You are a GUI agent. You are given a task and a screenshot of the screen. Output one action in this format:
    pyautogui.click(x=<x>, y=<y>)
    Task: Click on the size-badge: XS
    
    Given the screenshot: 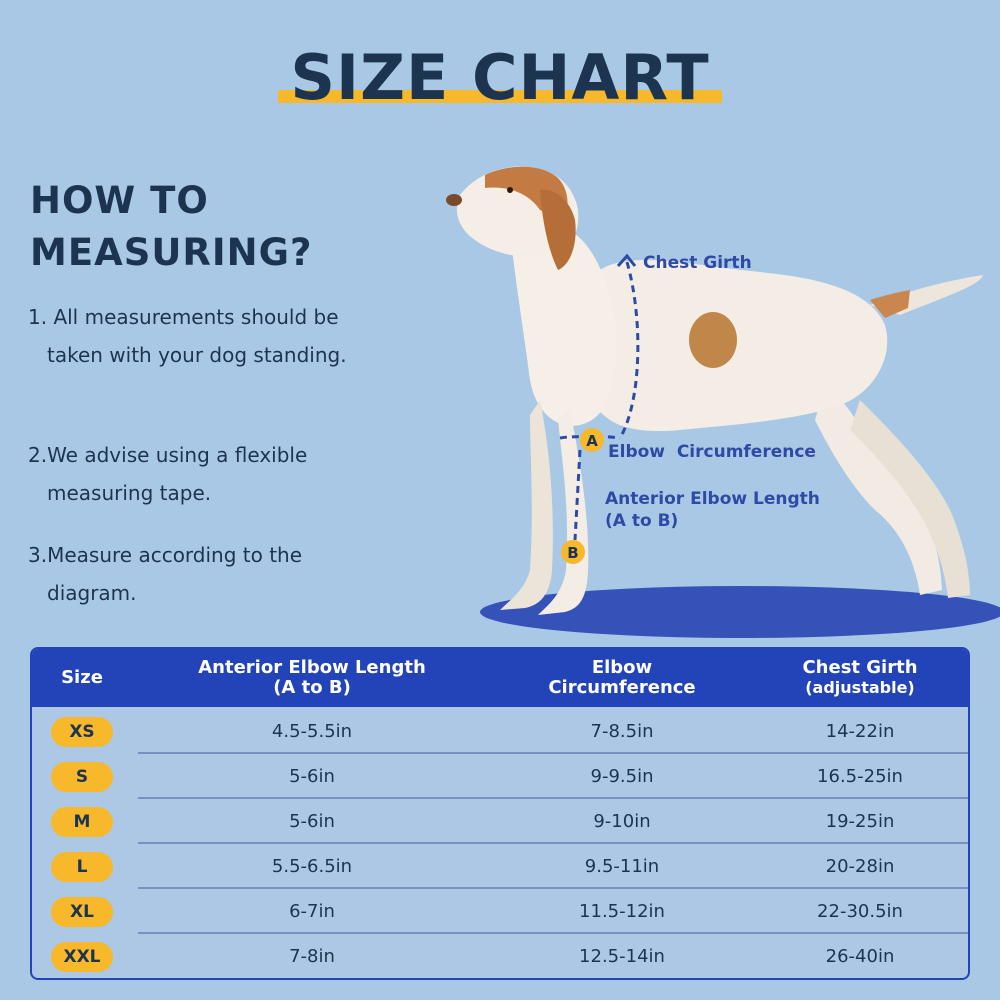 What is the action you would take?
    pyautogui.click(x=82, y=731)
    